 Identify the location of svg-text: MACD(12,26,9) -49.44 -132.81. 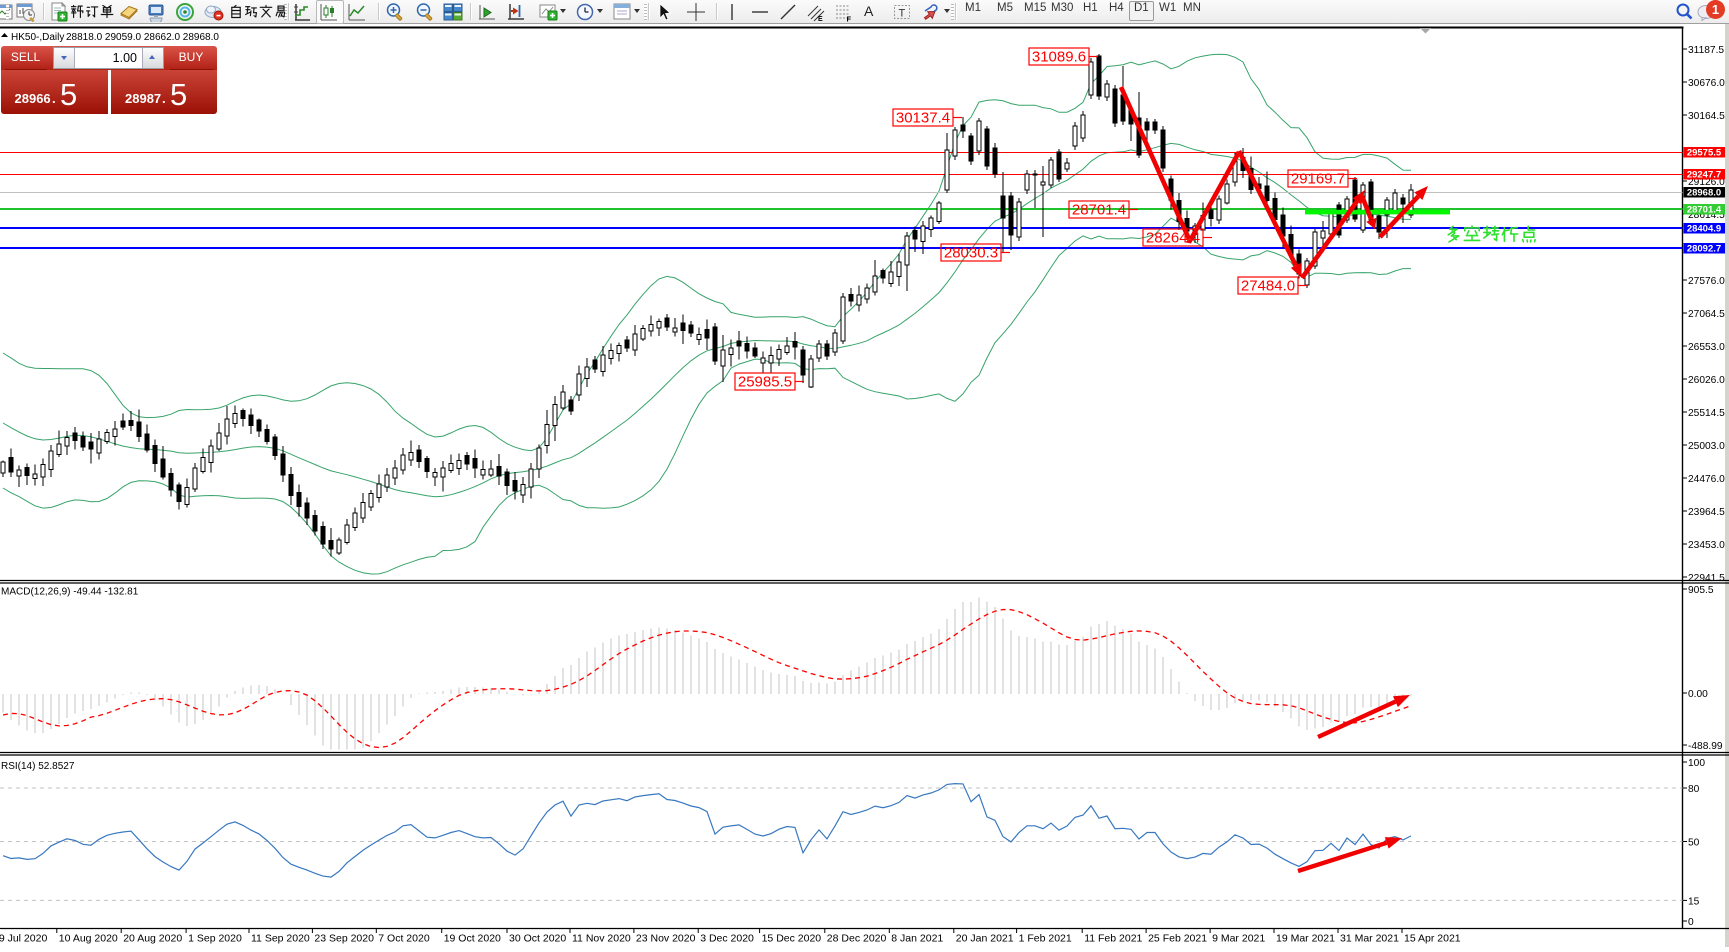
(70, 592).